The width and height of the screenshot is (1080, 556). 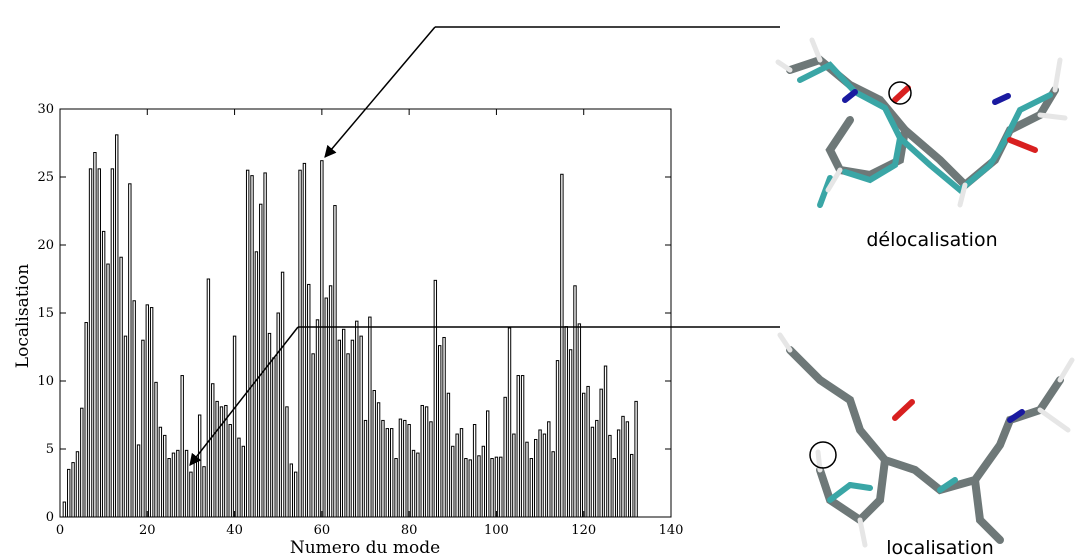 What do you see at coordinates (50, 517) in the screenshot?
I see `y-tick-label: 0` at bounding box center [50, 517].